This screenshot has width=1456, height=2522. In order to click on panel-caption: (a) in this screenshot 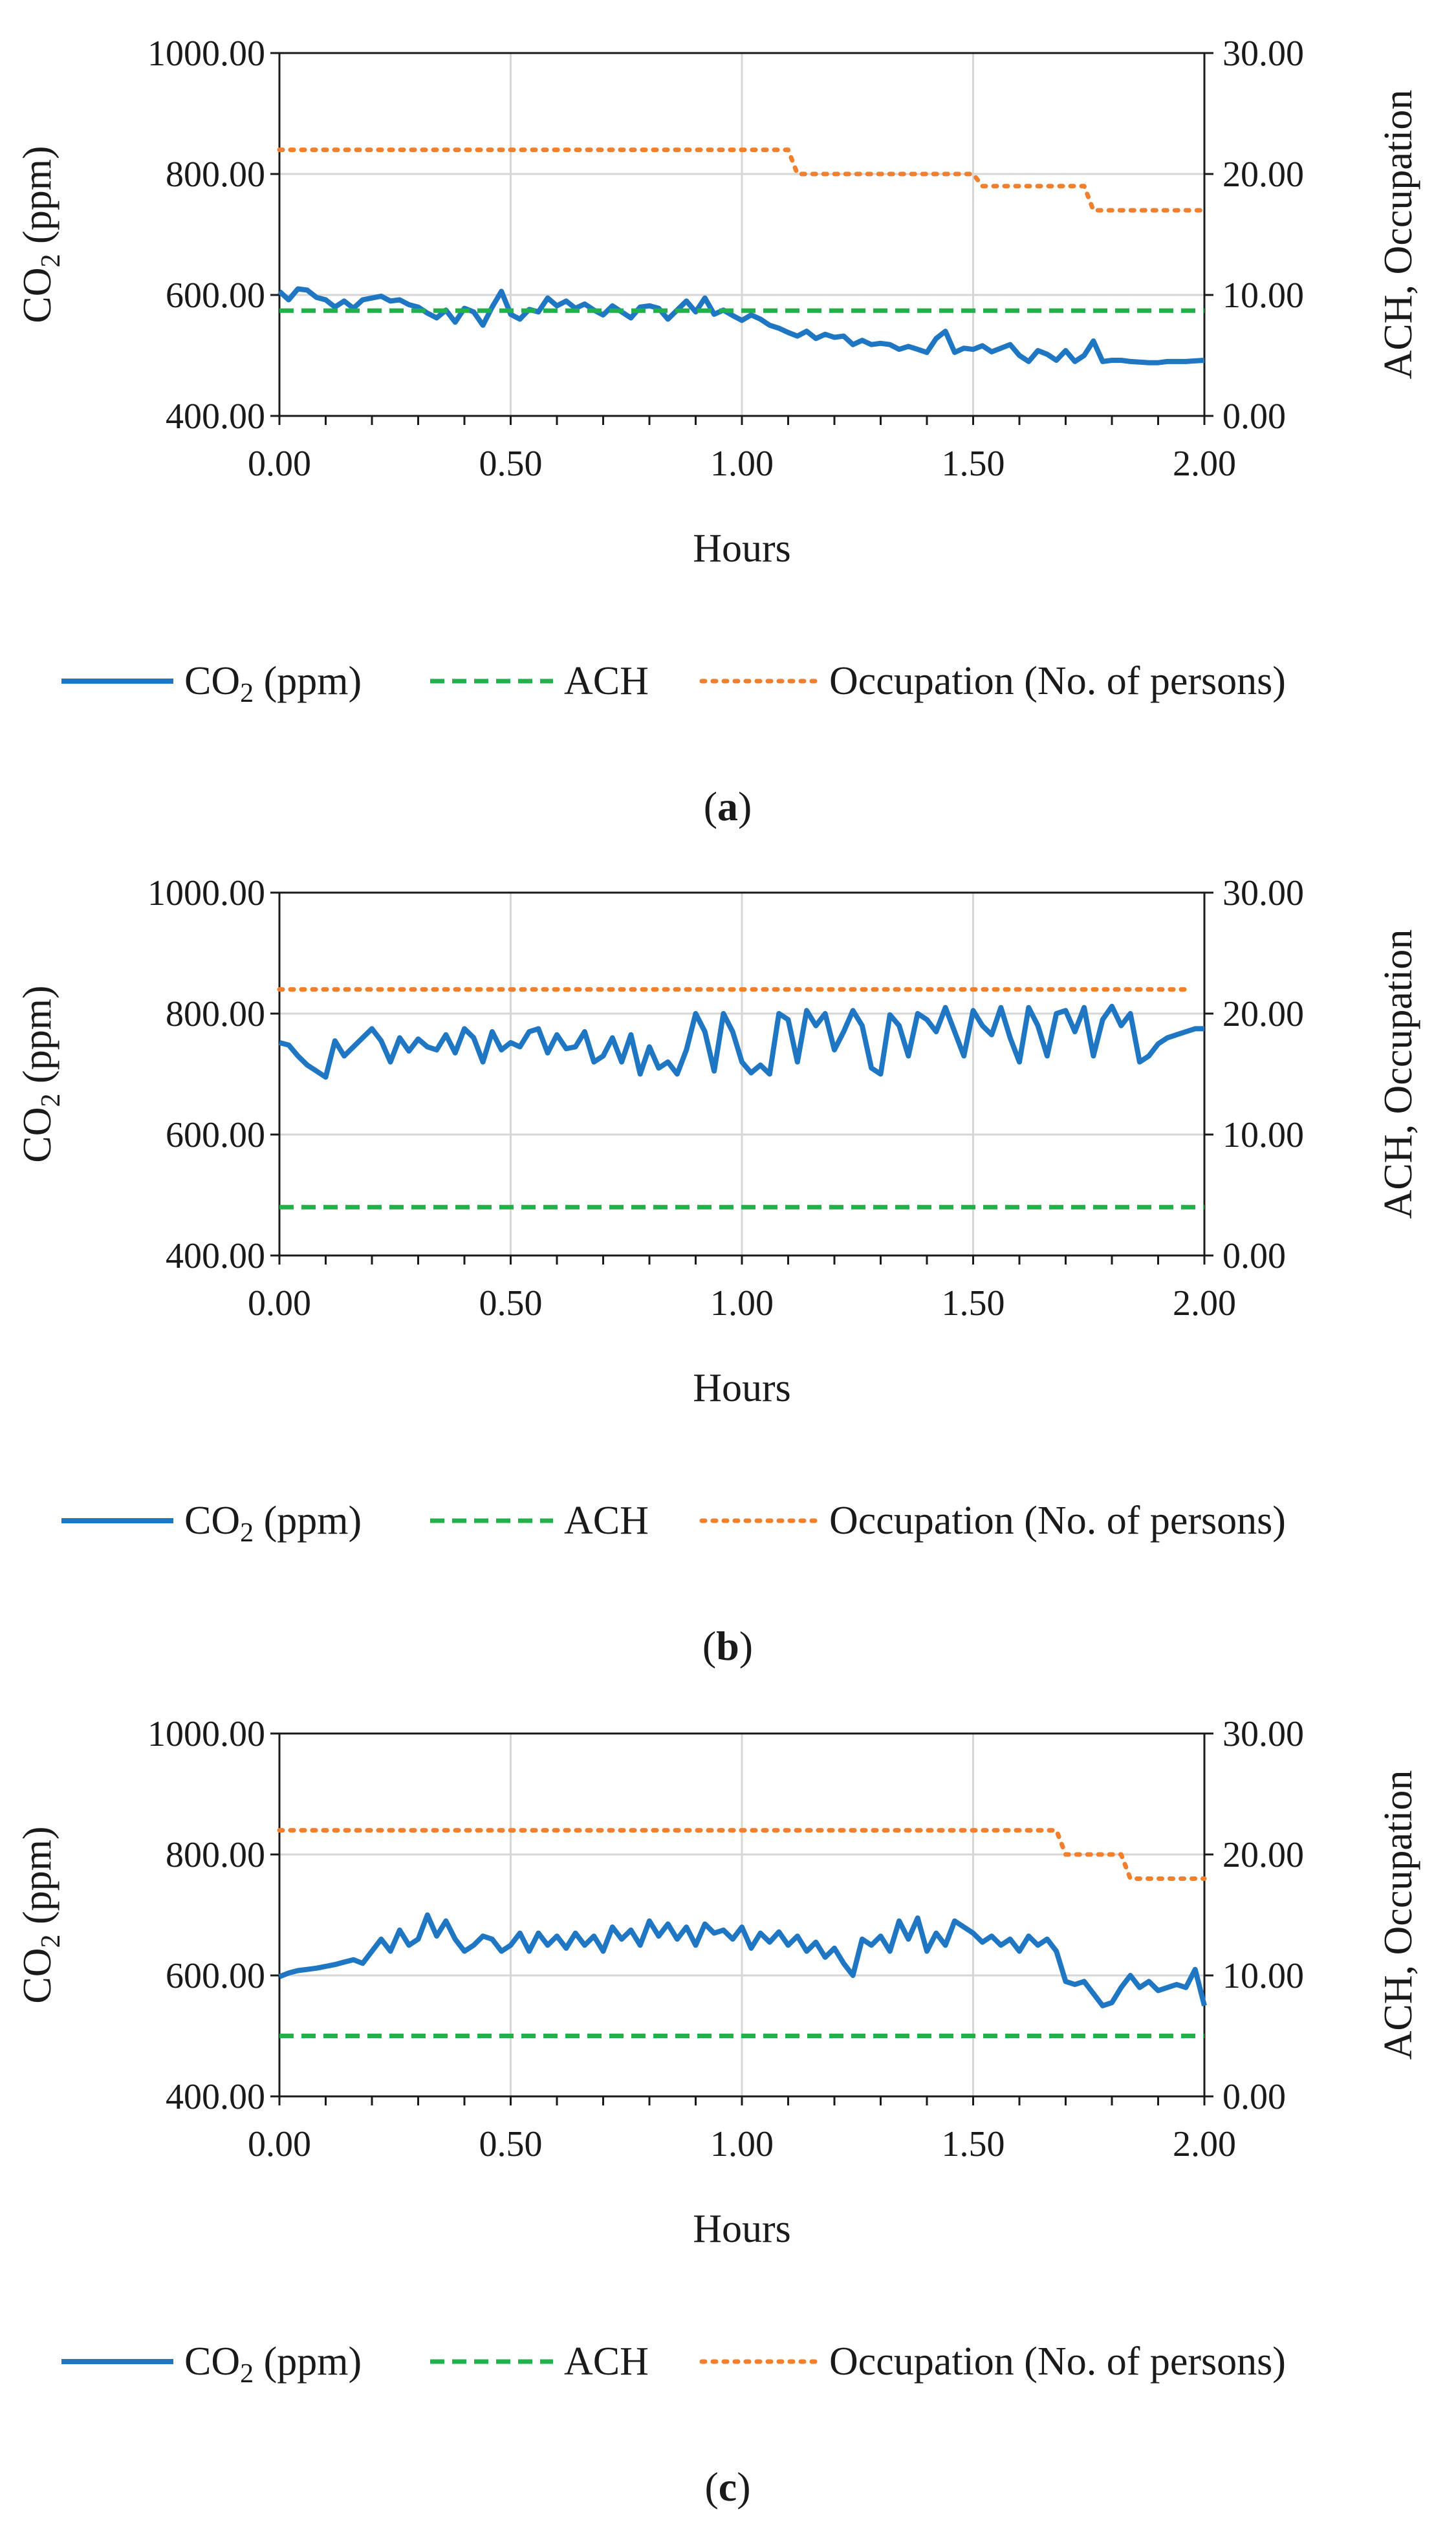, I will do `click(728, 806)`.